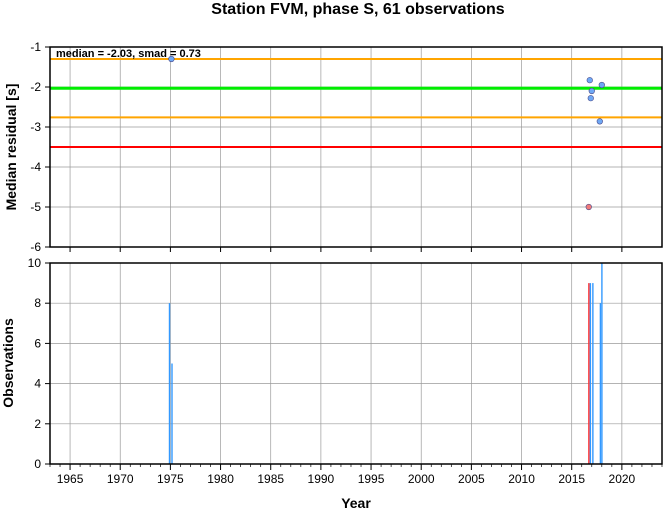 The width and height of the screenshot is (669, 511). What do you see at coordinates (622, 479) in the screenshot?
I see `x-tick-label: 2020` at bounding box center [622, 479].